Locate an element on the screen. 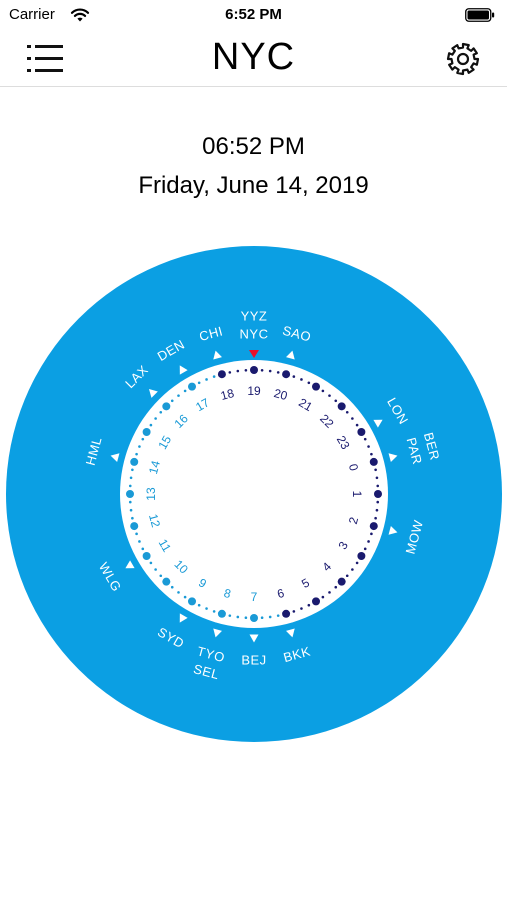 Image resolution: width=507 pixels, height=900 pixels. battery-icon is located at coordinates (480, 15).